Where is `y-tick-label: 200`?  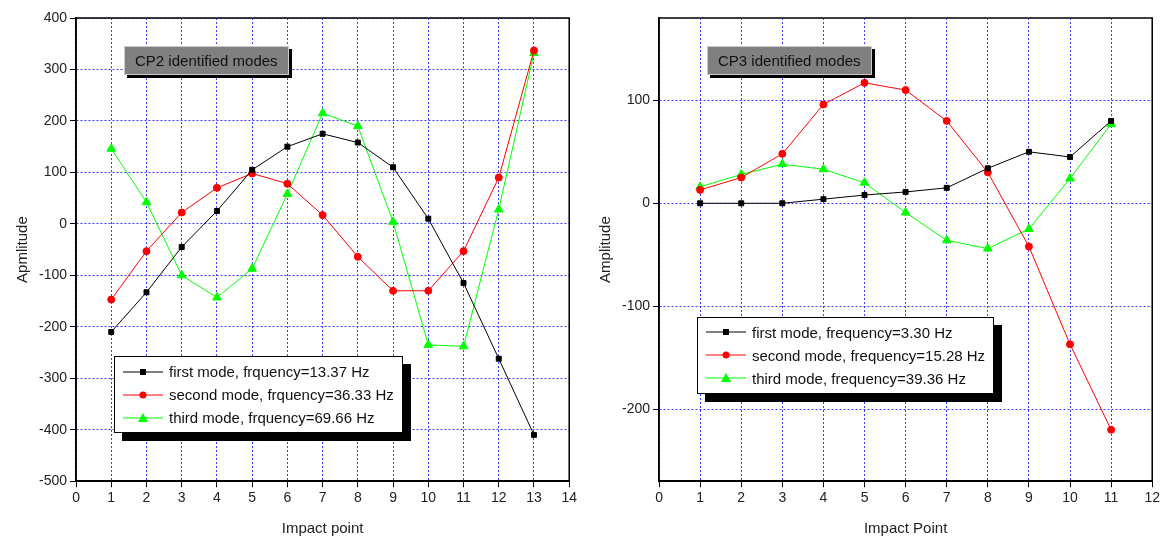 y-tick-label: 200 is located at coordinates (55, 119).